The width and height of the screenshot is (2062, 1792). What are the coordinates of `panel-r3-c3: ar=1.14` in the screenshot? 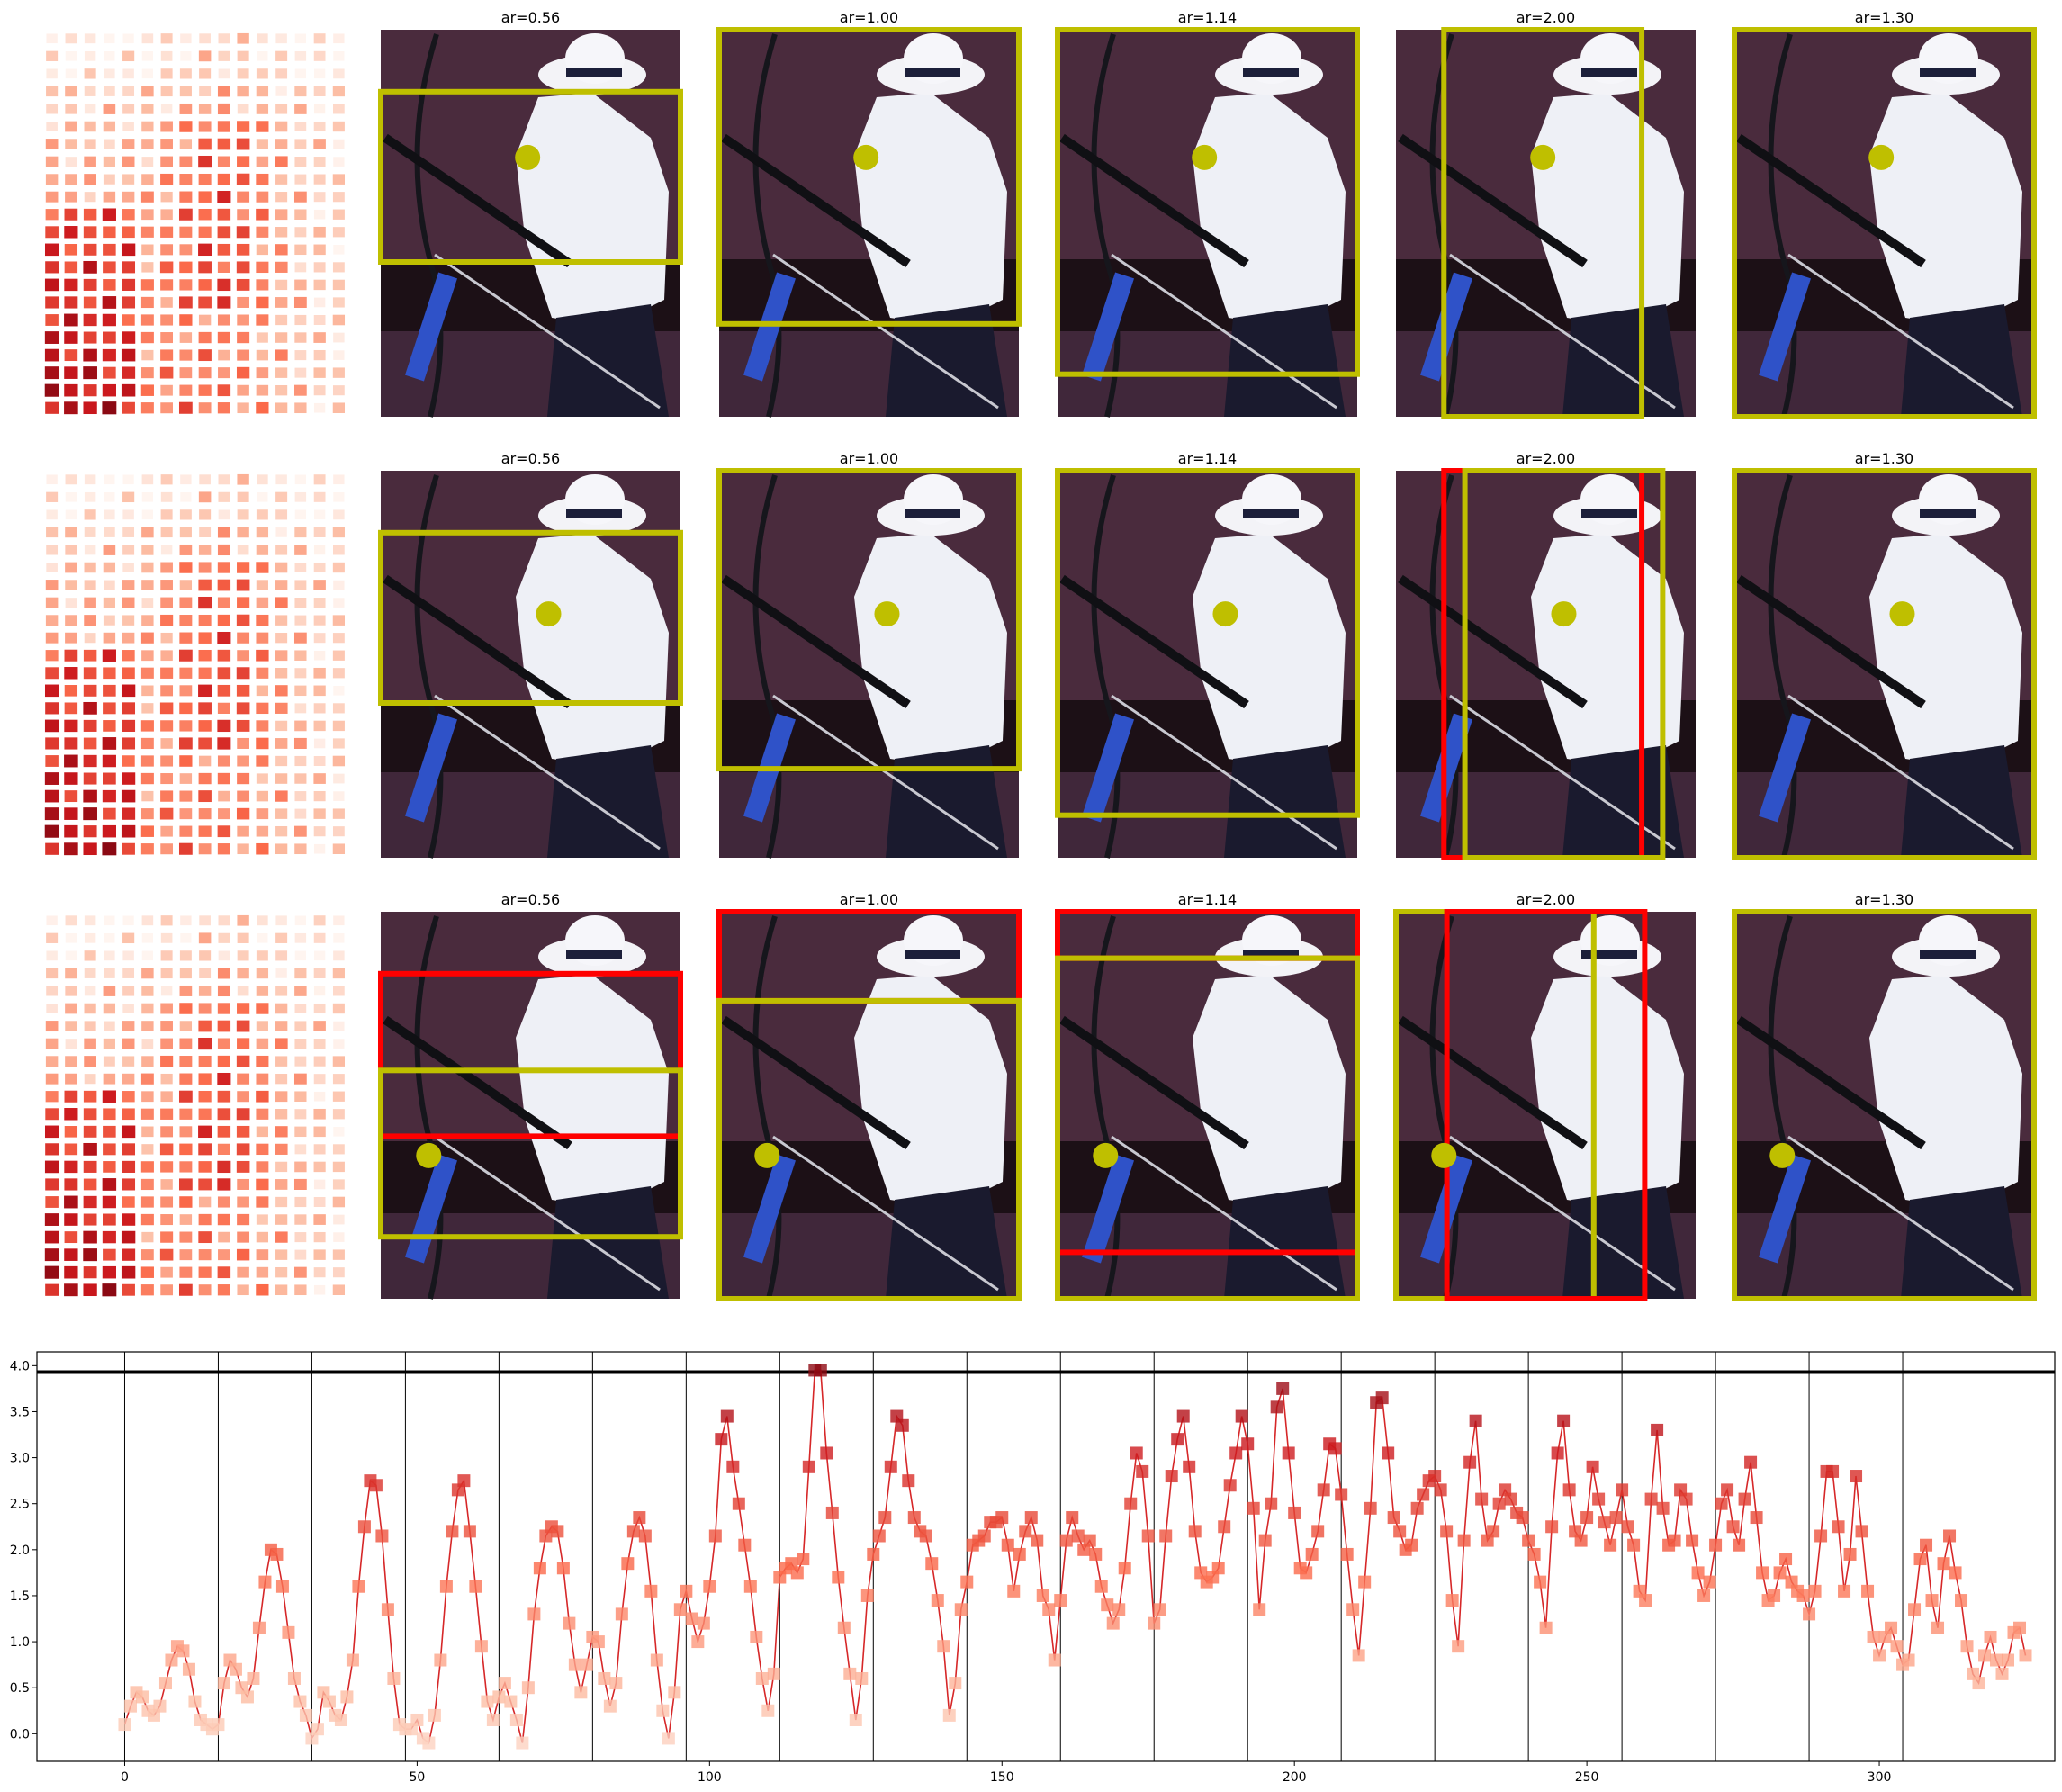 It's located at (1207, 1096).